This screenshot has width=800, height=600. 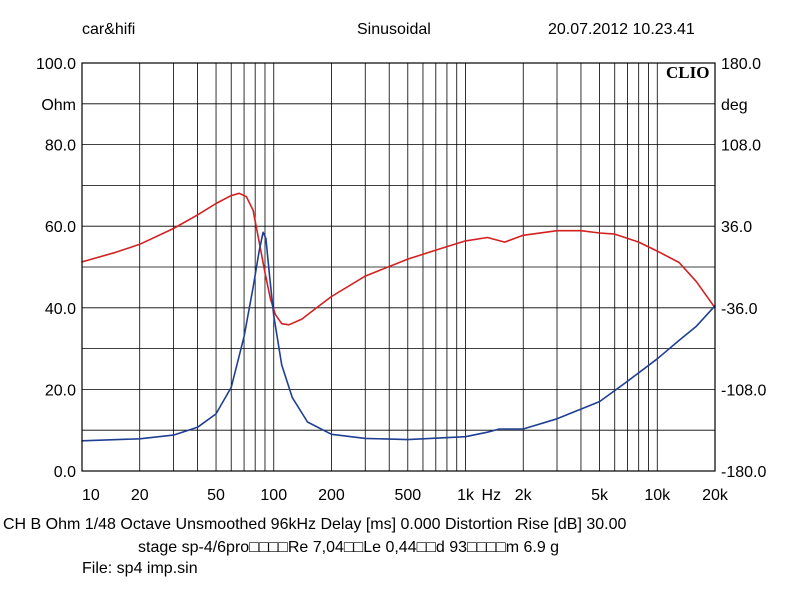 I want to click on x-tick-label: 1k, so click(x=466, y=495).